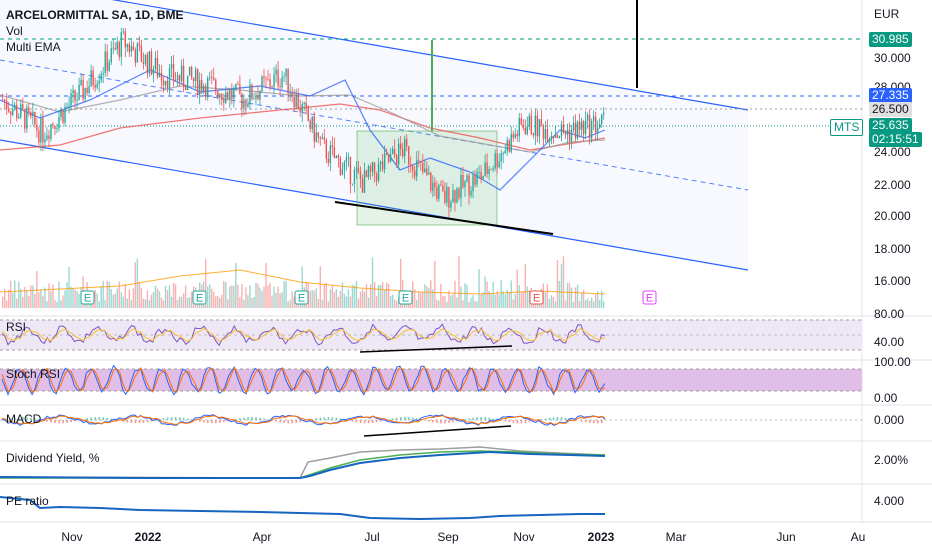  What do you see at coordinates (33, 47) in the screenshot?
I see `indicator-multi-ema: Multi EMA` at bounding box center [33, 47].